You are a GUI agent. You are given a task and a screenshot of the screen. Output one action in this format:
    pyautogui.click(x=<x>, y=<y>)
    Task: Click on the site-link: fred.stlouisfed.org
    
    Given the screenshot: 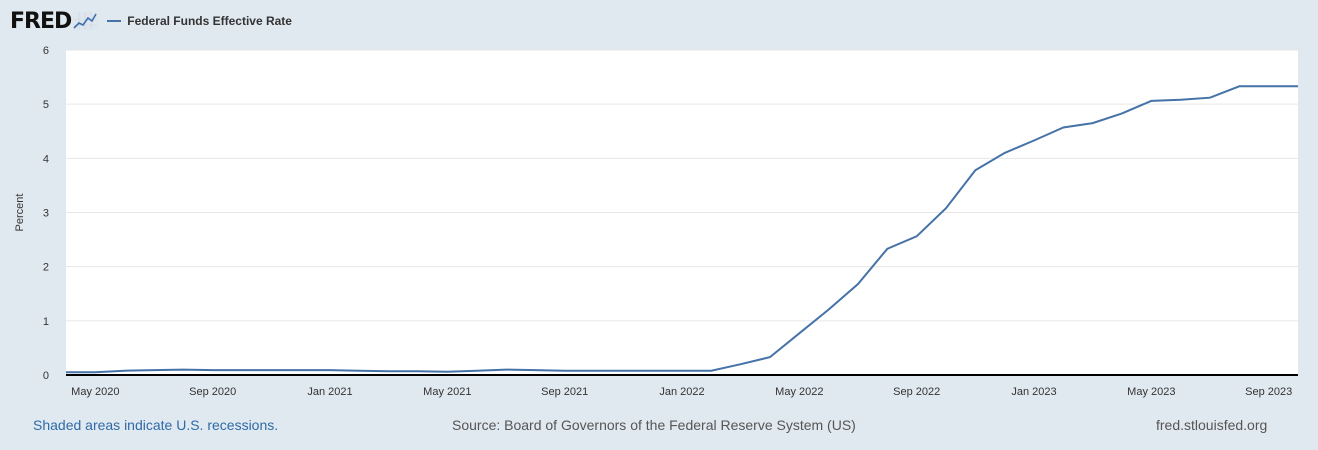 What is the action you would take?
    pyautogui.click(x=1212, y=425)
    